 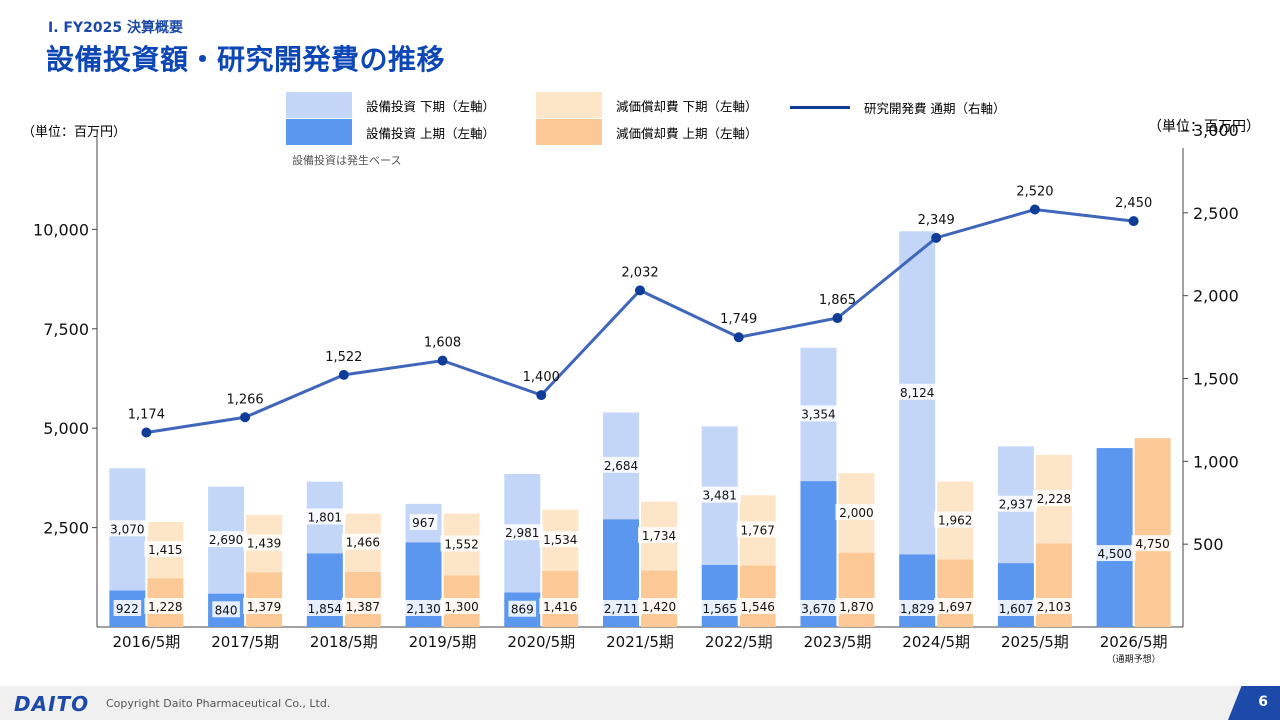 I want to click on left-axis-tick-label: 5,000, so click(x=66, y=428).